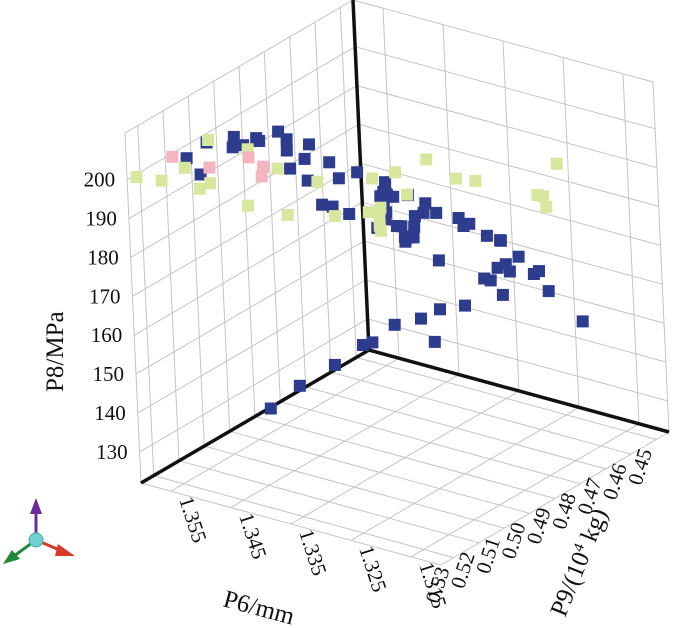 Image resolution: width=700 pixels, height=628 pixels. I want to click on y-tick-label-0: 1.315, so click(432, 585).